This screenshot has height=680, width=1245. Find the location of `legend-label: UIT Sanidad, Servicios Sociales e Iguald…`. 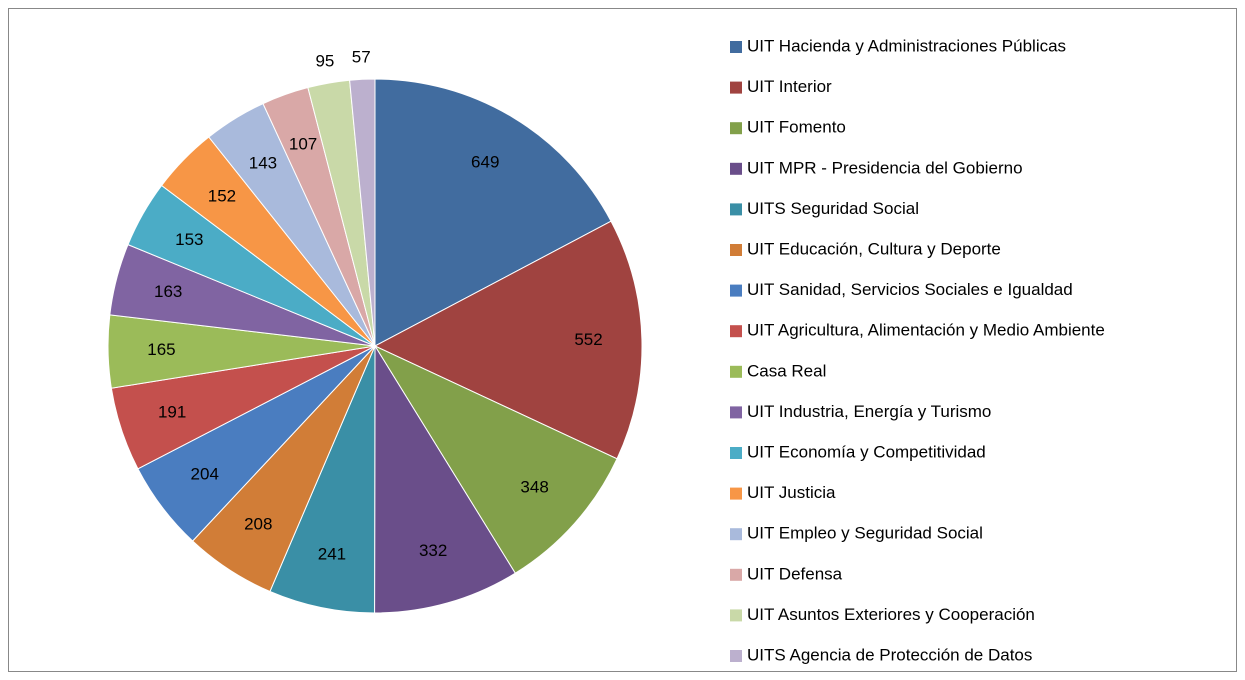

legend-label: UIT Sanidad, Servicios Sociales e Iguald… is located at coordinates (910, 289).